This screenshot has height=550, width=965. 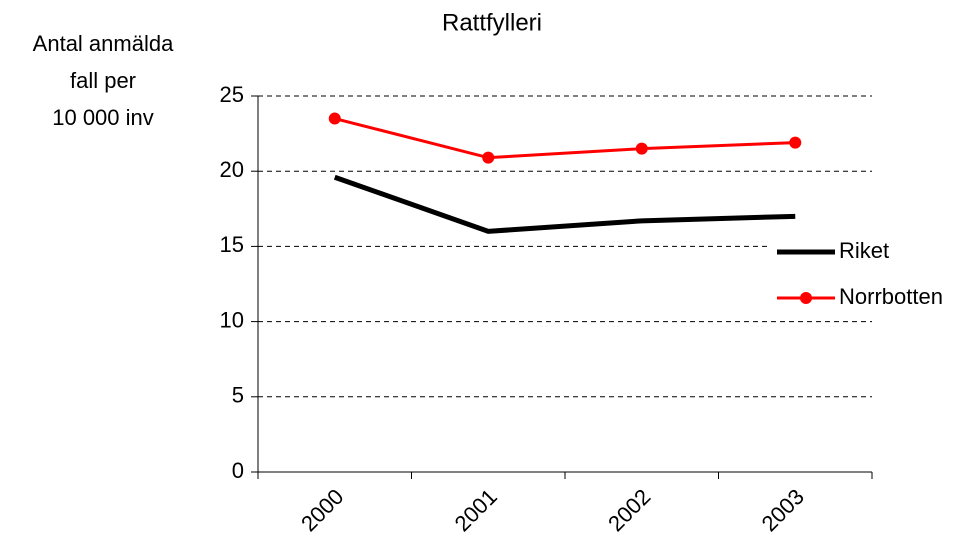 I want to click on y-tick-label: 15, so click(x=232, y=244).